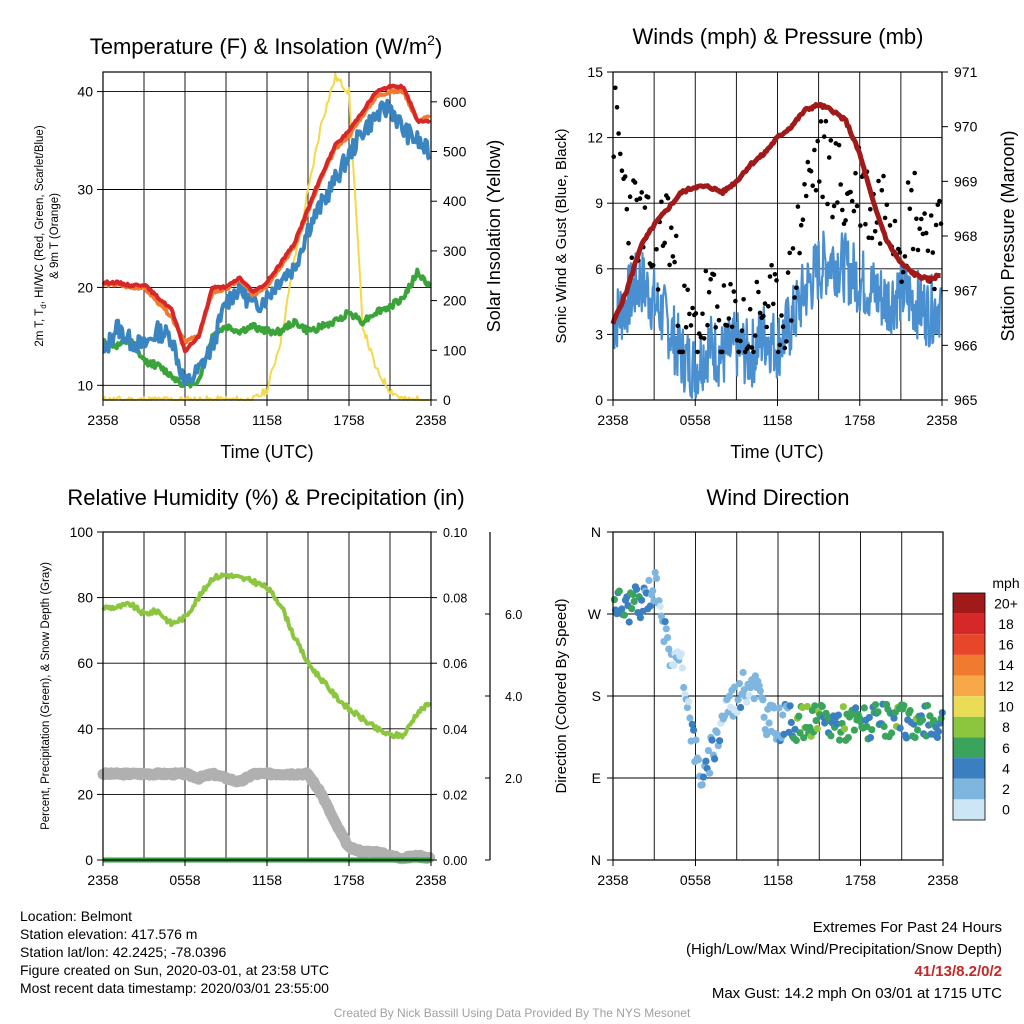 Image resolution: width=1024 pixels, height=1024 pixels. Describe the element at coordinates (1006, 768) in the screenshot. I see `colorbar-label: 4` at that location.